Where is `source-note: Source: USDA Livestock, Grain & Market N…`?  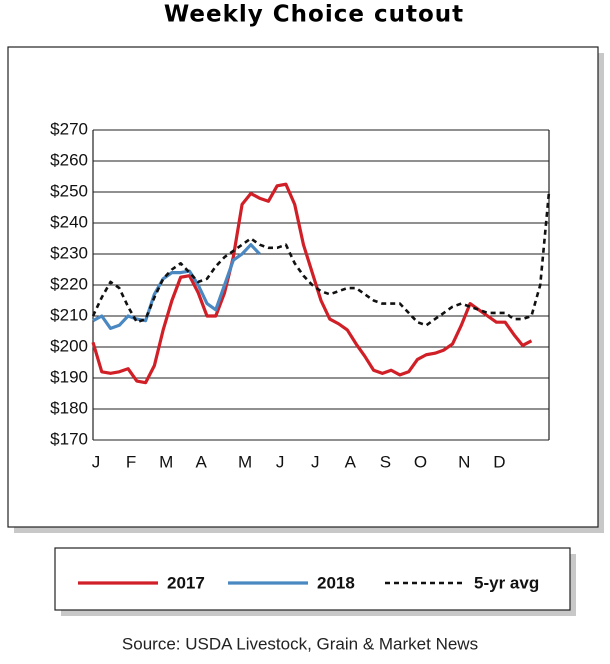 source-note: Source: USDA Livestock, Grain & Market N… is located at coordinates (300, 643).